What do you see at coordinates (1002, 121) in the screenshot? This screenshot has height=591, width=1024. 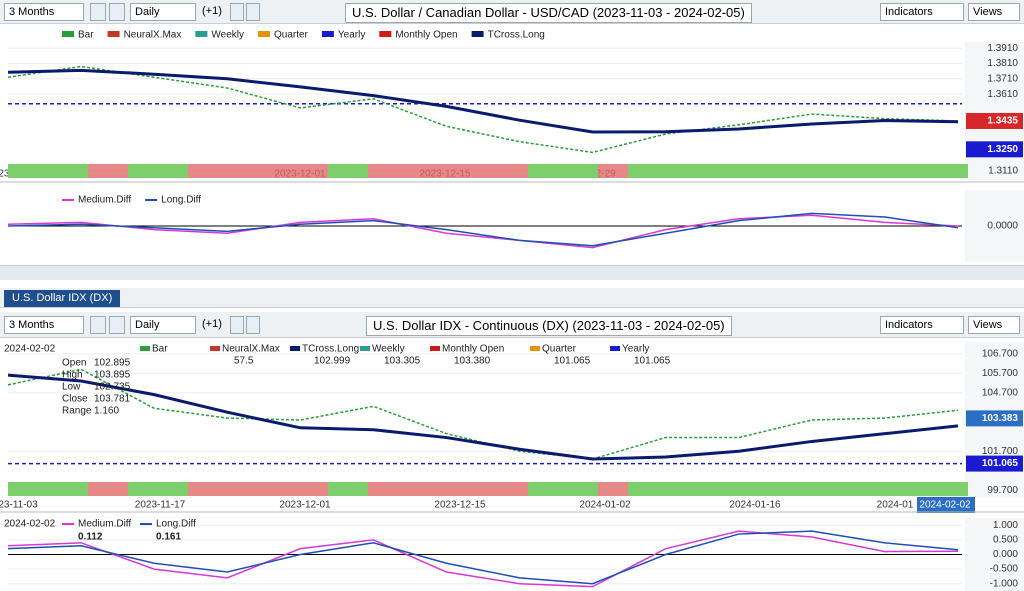 I see `price-tag-label: 1.3435` at bounding box center [1002, 121].